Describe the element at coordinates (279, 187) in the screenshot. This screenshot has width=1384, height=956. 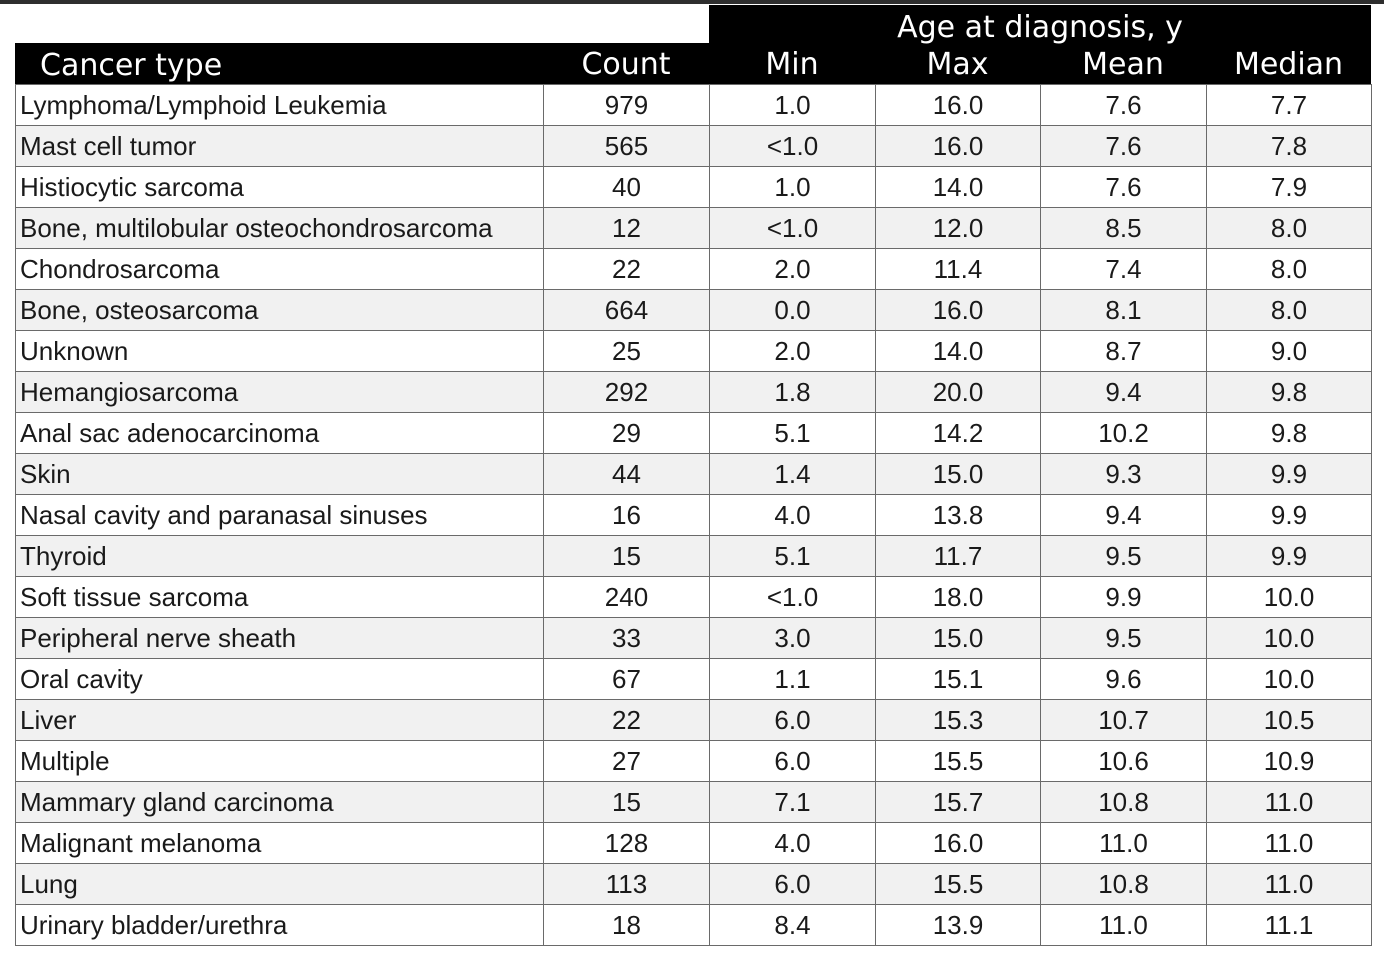
I see `cell-name: Histiocytic sarcoma` at that location.